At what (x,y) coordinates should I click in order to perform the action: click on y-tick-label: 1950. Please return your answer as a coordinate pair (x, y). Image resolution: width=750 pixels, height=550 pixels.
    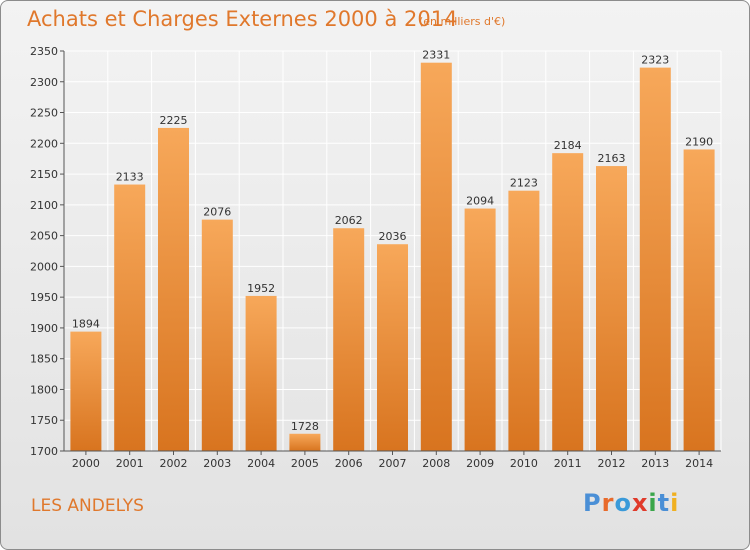
    Looking at the image, I should click on (44, 297).